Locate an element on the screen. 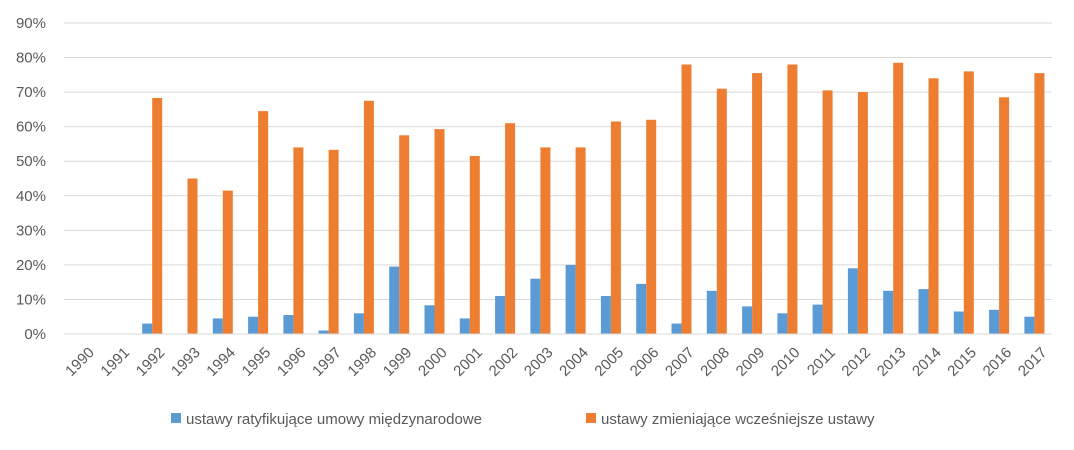 This screenshot has width=1074, height=450. x-tick-label: 1997 is located at coordinates (327, 362).